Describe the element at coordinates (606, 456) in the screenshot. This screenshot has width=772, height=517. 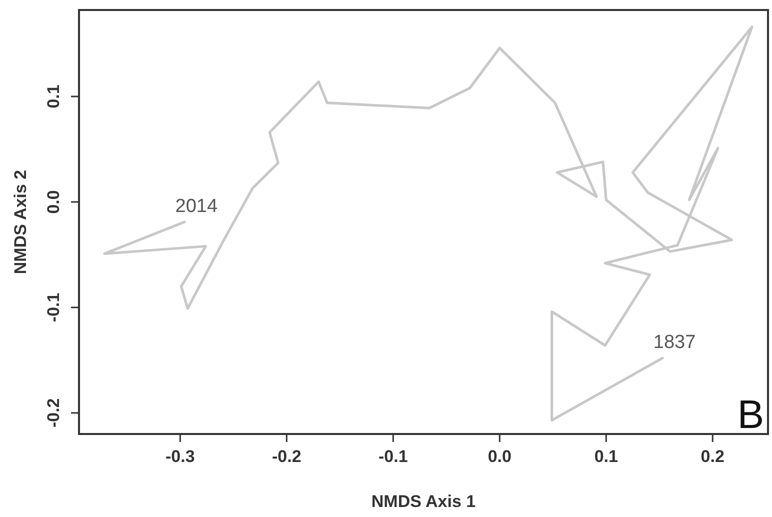
I see `x-tick-label: 0.1` at that location.